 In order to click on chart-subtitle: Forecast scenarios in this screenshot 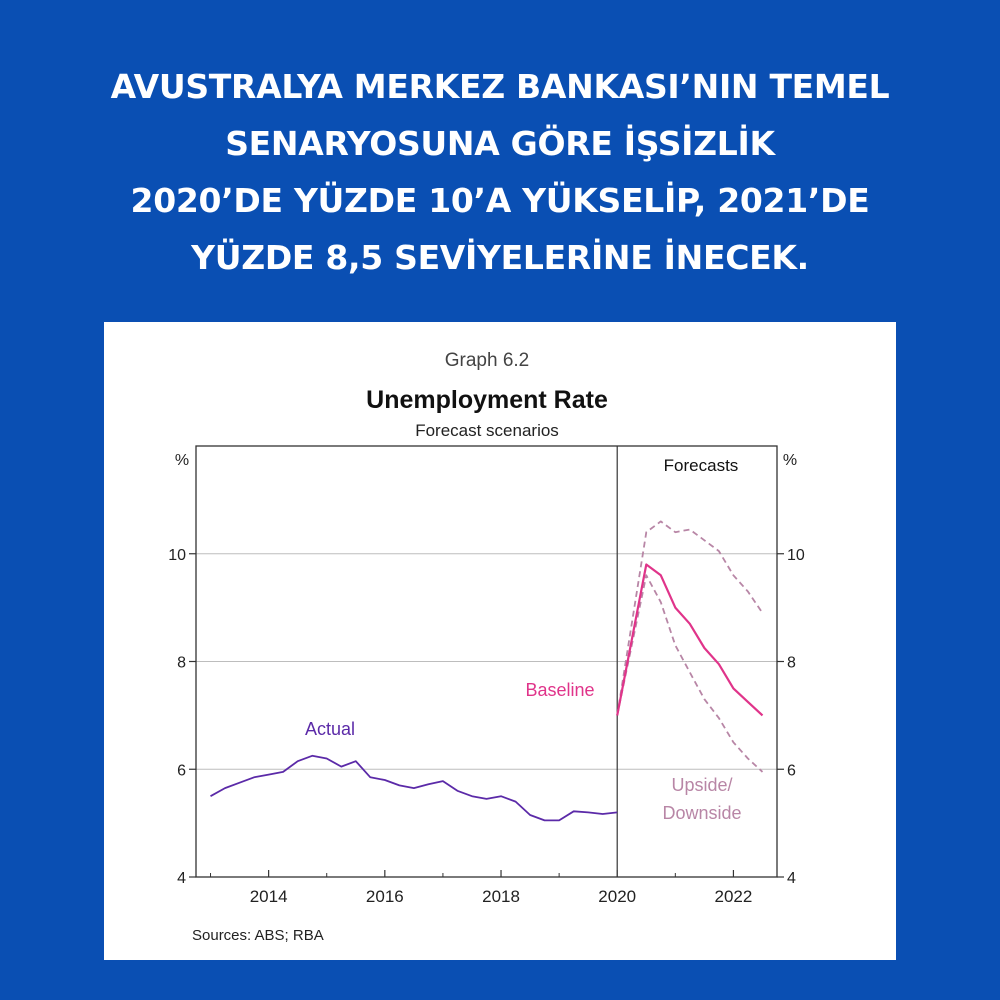, I will do `click(487, 430)`.